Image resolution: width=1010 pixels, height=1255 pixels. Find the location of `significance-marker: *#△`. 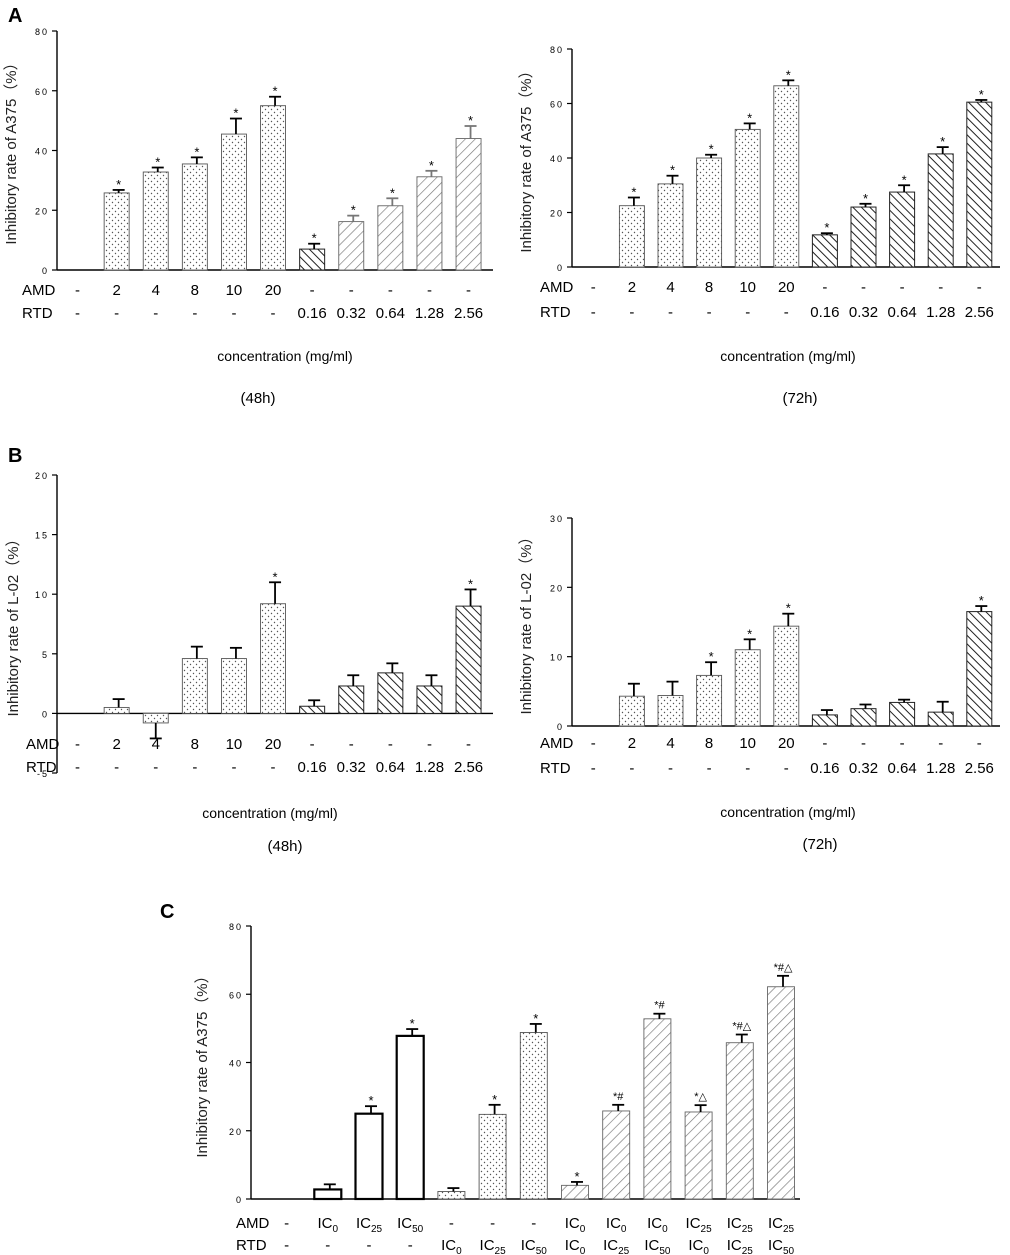

significance-marker: *#△ is located at coordinates (741, 1027).